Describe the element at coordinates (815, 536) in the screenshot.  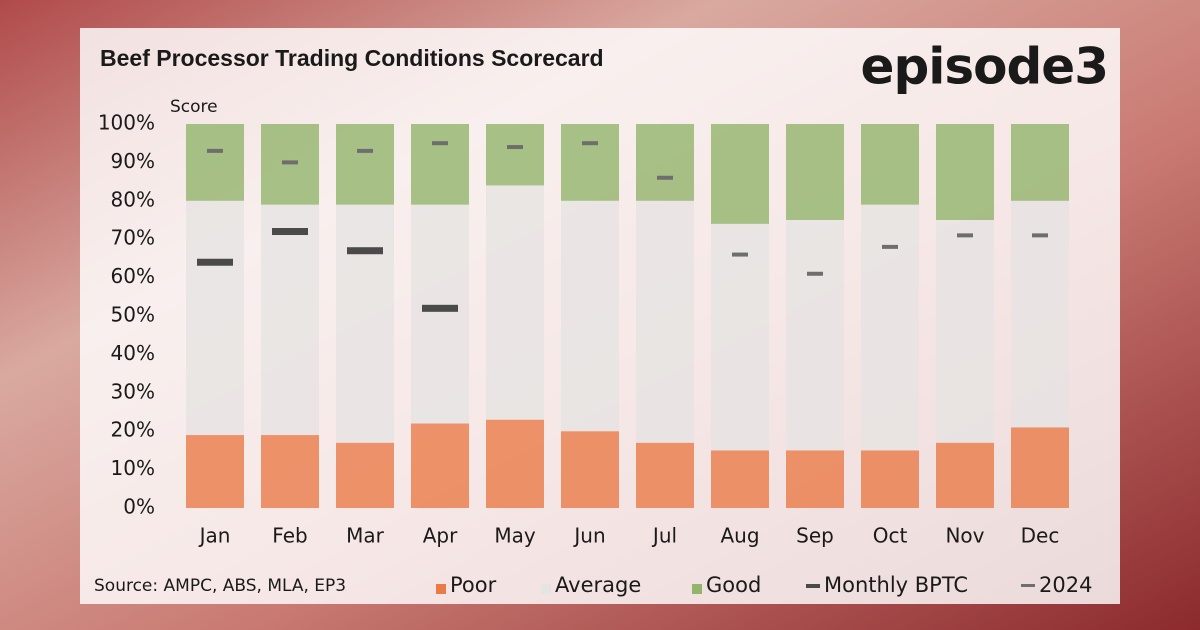
I see `x-tick-label: Sep` at that location.